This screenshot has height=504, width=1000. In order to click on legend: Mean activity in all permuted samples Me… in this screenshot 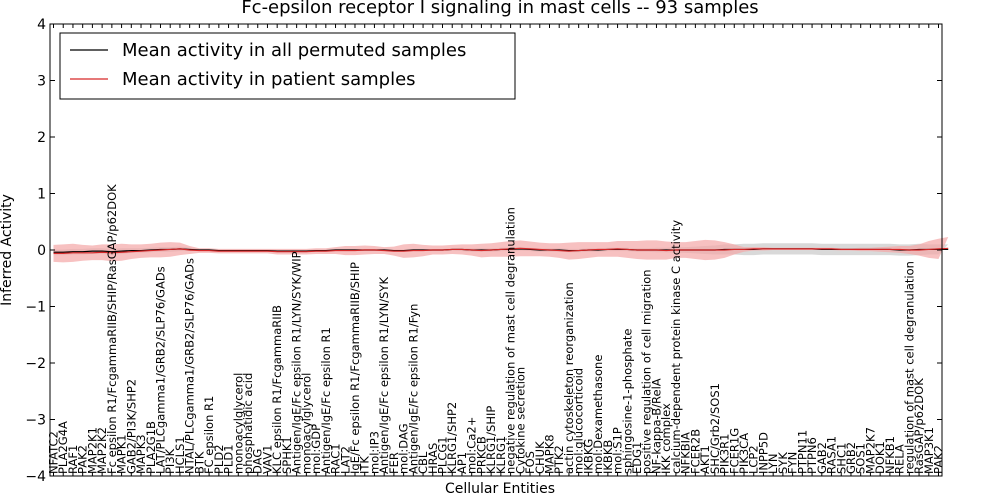, I will do `click(287, 66)`.